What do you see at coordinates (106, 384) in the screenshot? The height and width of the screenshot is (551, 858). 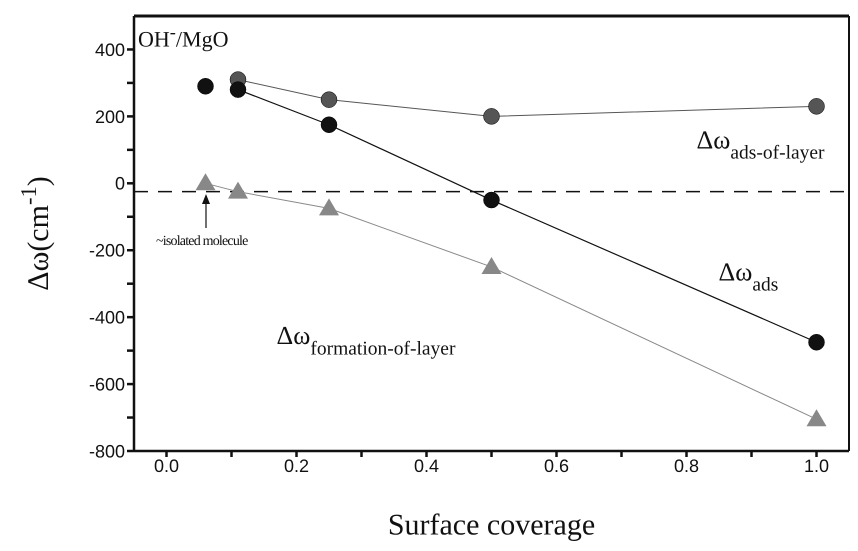 I see `y-tick-label: -600` at bounding box center [106, 384].